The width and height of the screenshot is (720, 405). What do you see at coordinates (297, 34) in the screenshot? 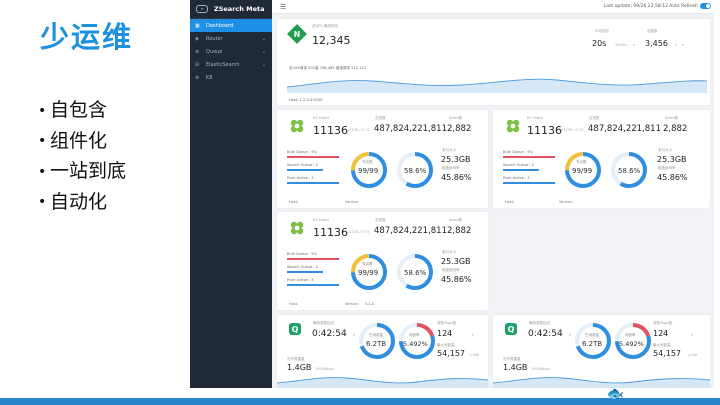
I see `nginx-logo-icon: N` at bounding box center [297, 34].